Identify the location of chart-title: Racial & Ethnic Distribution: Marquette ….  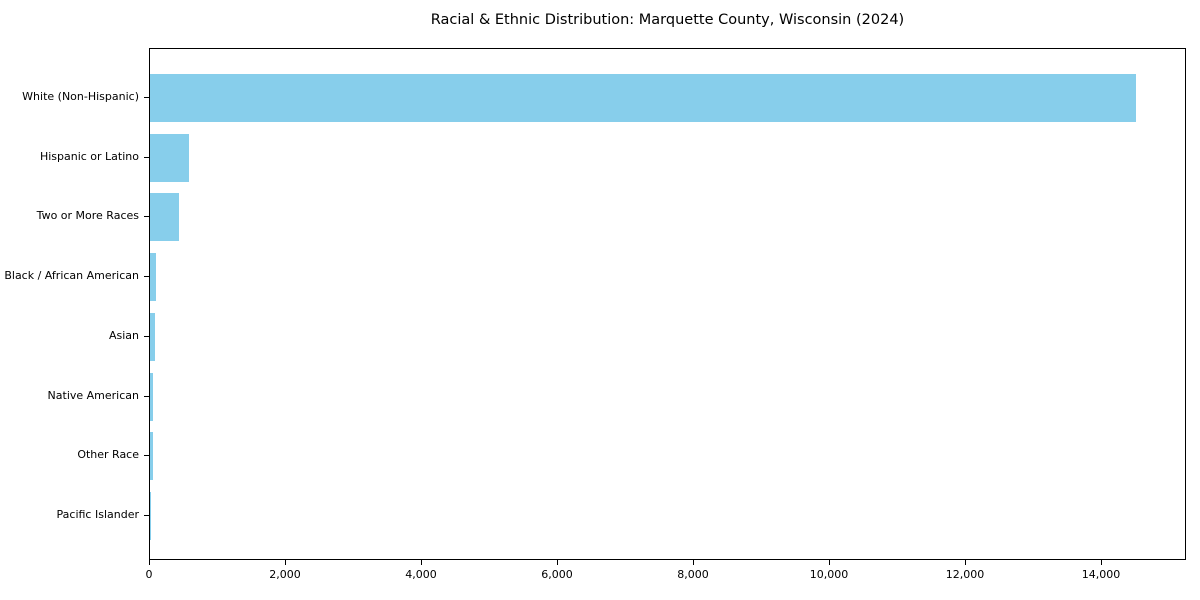
(667, 20).